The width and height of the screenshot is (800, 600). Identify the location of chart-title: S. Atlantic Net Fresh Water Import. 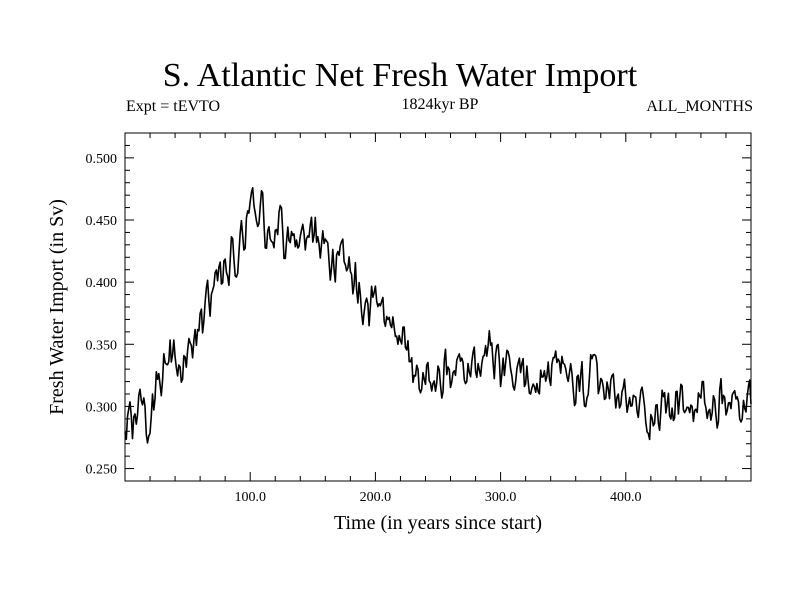
(400, 75).